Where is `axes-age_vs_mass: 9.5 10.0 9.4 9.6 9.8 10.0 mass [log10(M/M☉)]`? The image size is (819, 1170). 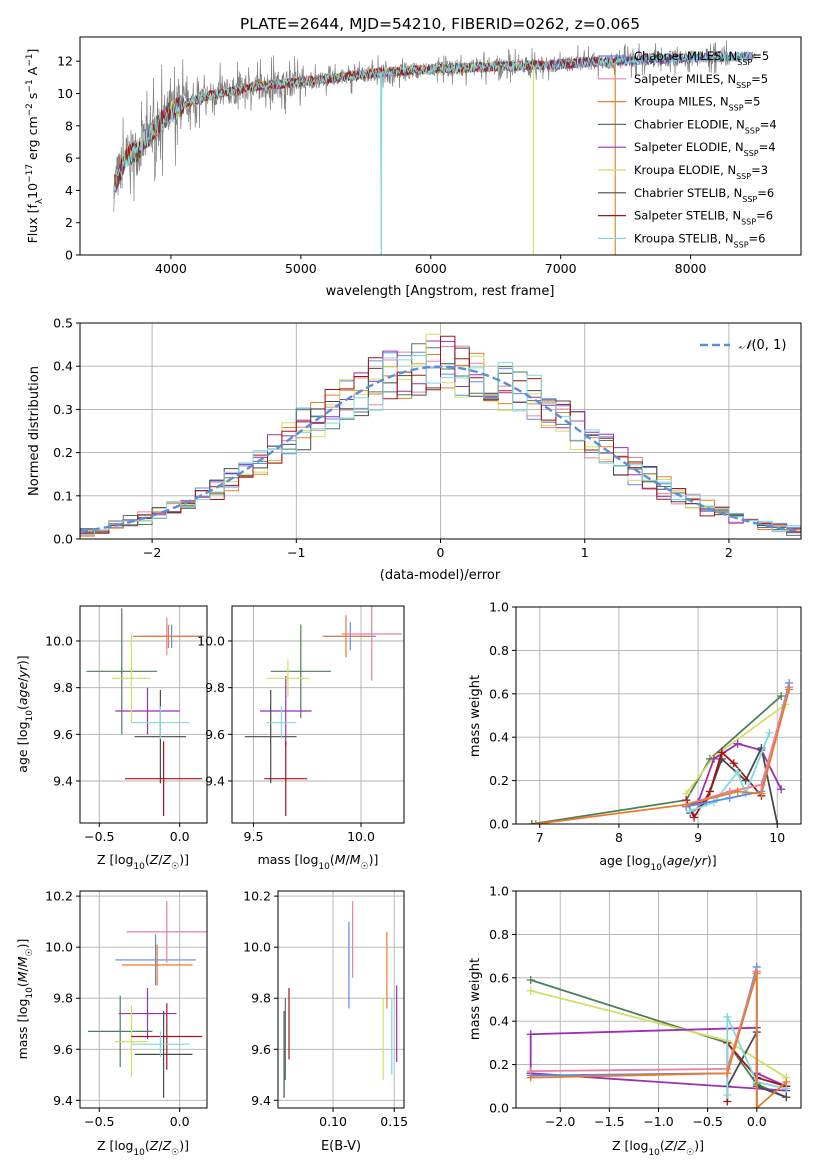 axes-age_vs_mass: 9.5 10.0 9.4 9.6 9.8 10.0 mass [log10(M/M☉)] is located at coordinates (301, 738).